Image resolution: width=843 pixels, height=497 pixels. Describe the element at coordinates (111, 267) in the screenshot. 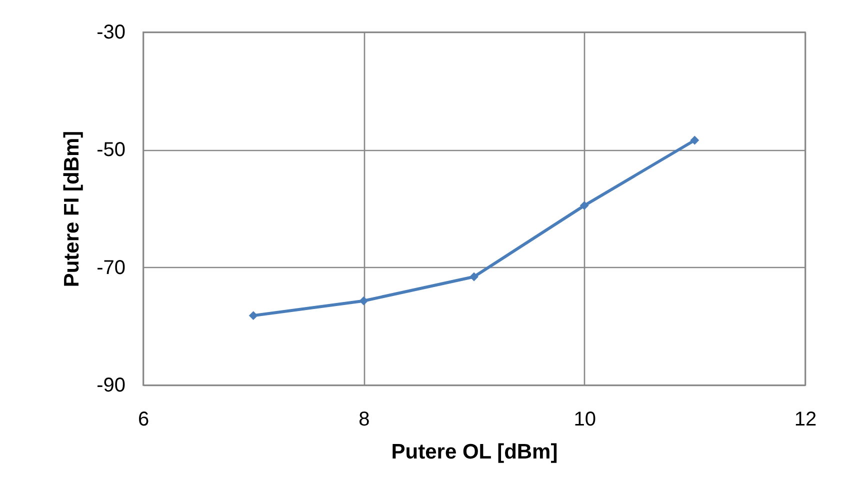

I see `y-tick-label: -70` at that location.